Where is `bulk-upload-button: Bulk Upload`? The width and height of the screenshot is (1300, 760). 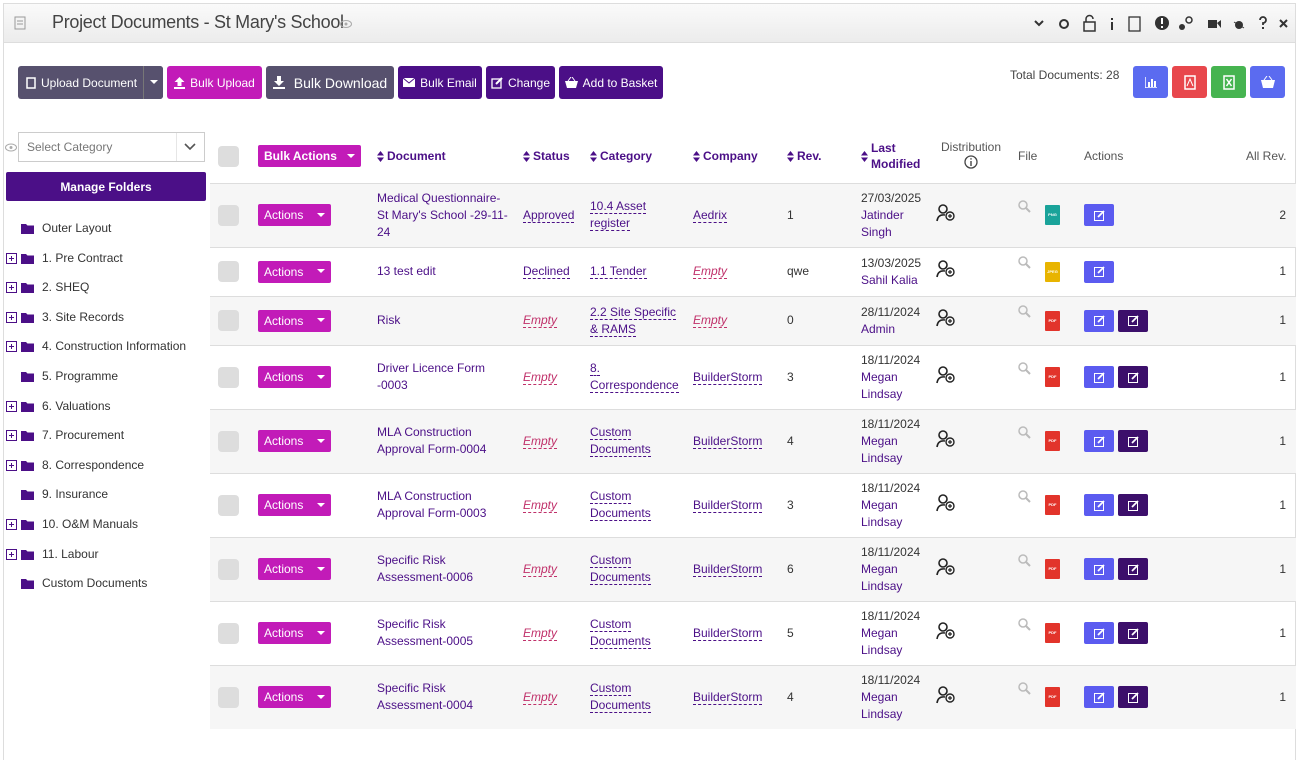 bulk-upload-button: Bulk Upload is located at coordinates (214, 82).